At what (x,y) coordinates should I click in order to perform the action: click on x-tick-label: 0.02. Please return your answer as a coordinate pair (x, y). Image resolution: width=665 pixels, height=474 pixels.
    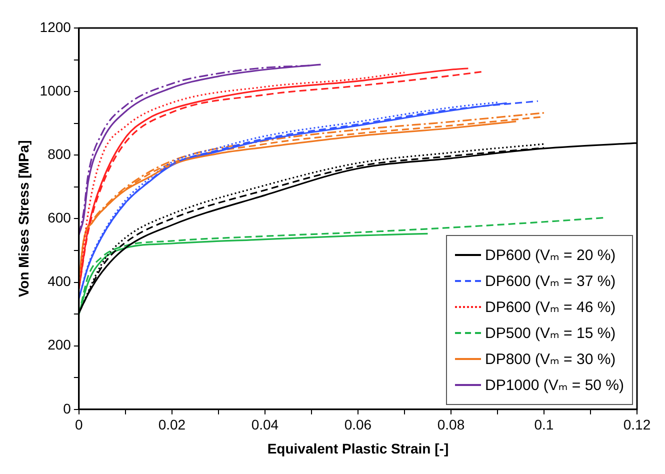
    Looking at the image, I should click on (172, 424).